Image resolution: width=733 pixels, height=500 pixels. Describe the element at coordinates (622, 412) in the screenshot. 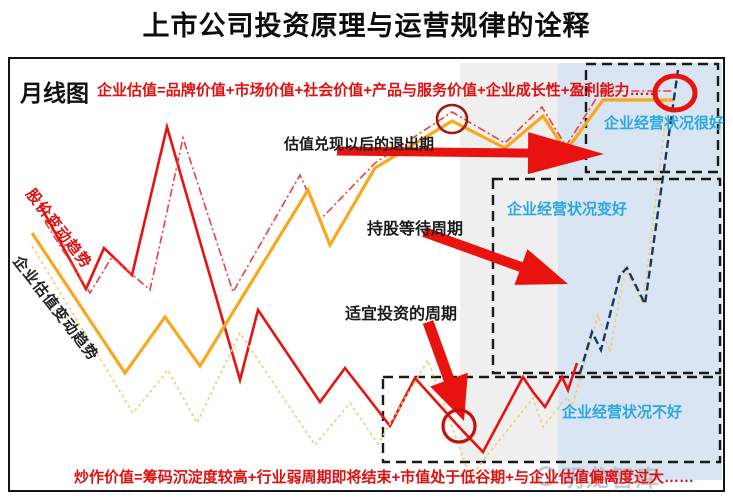

I see `status-label-bad: 企业经营状况不好` at that location.